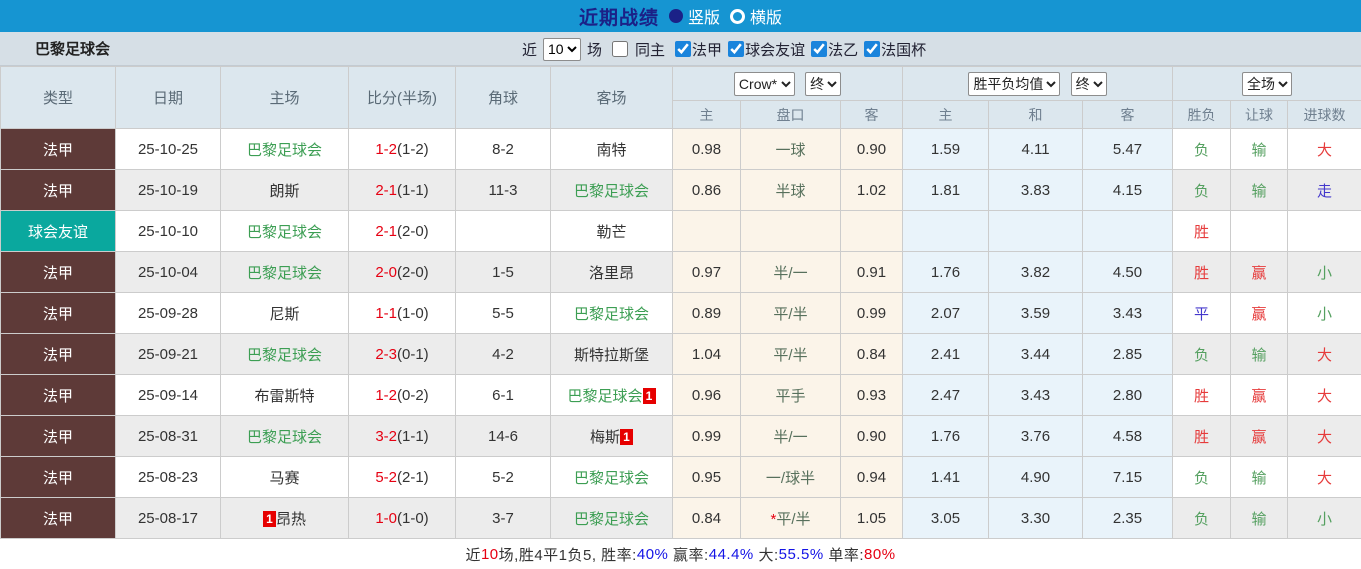 The image size is (1361, 569). I want to click on handicap-result-cell: 赢, so click(1259, 395).